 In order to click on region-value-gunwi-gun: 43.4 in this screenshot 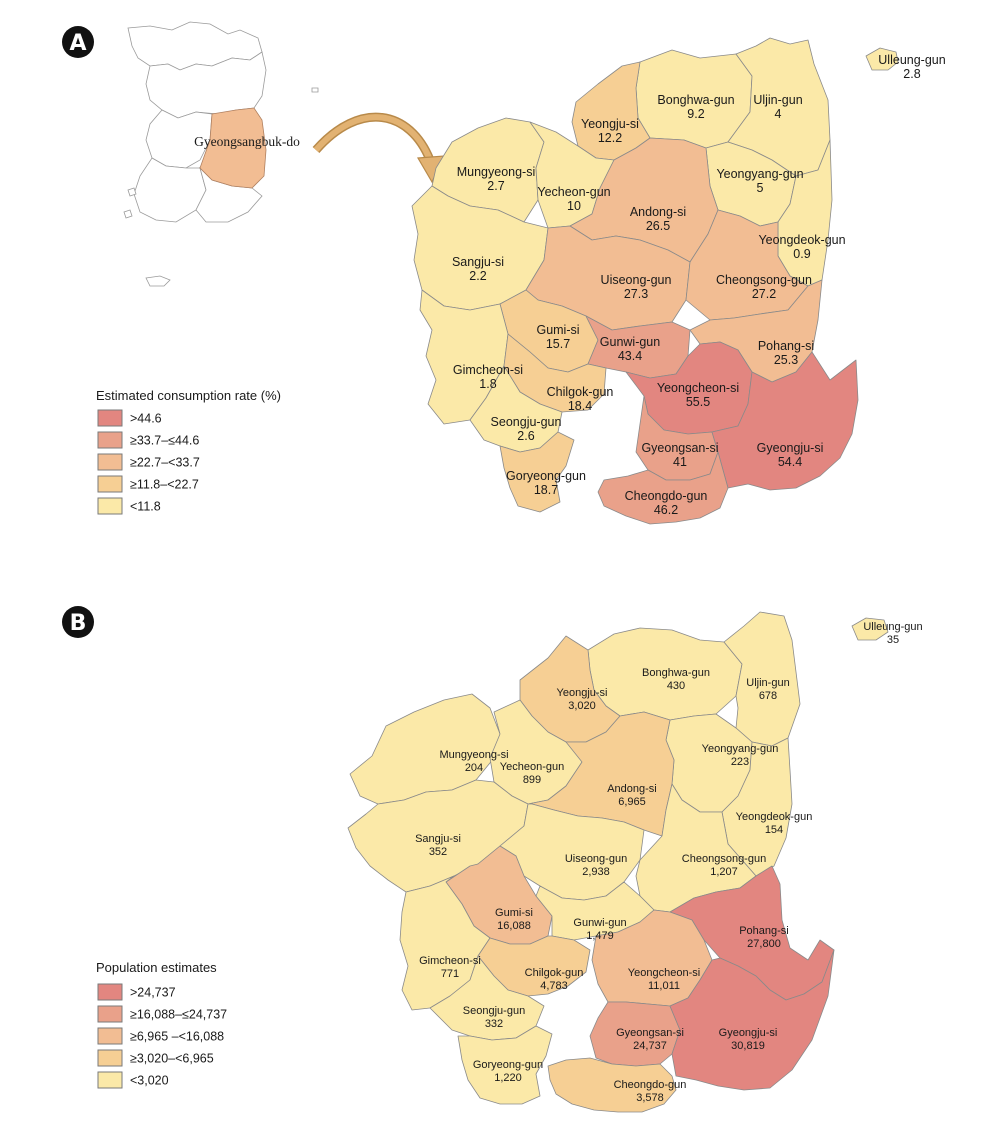, I will do `click(630, 356)`.